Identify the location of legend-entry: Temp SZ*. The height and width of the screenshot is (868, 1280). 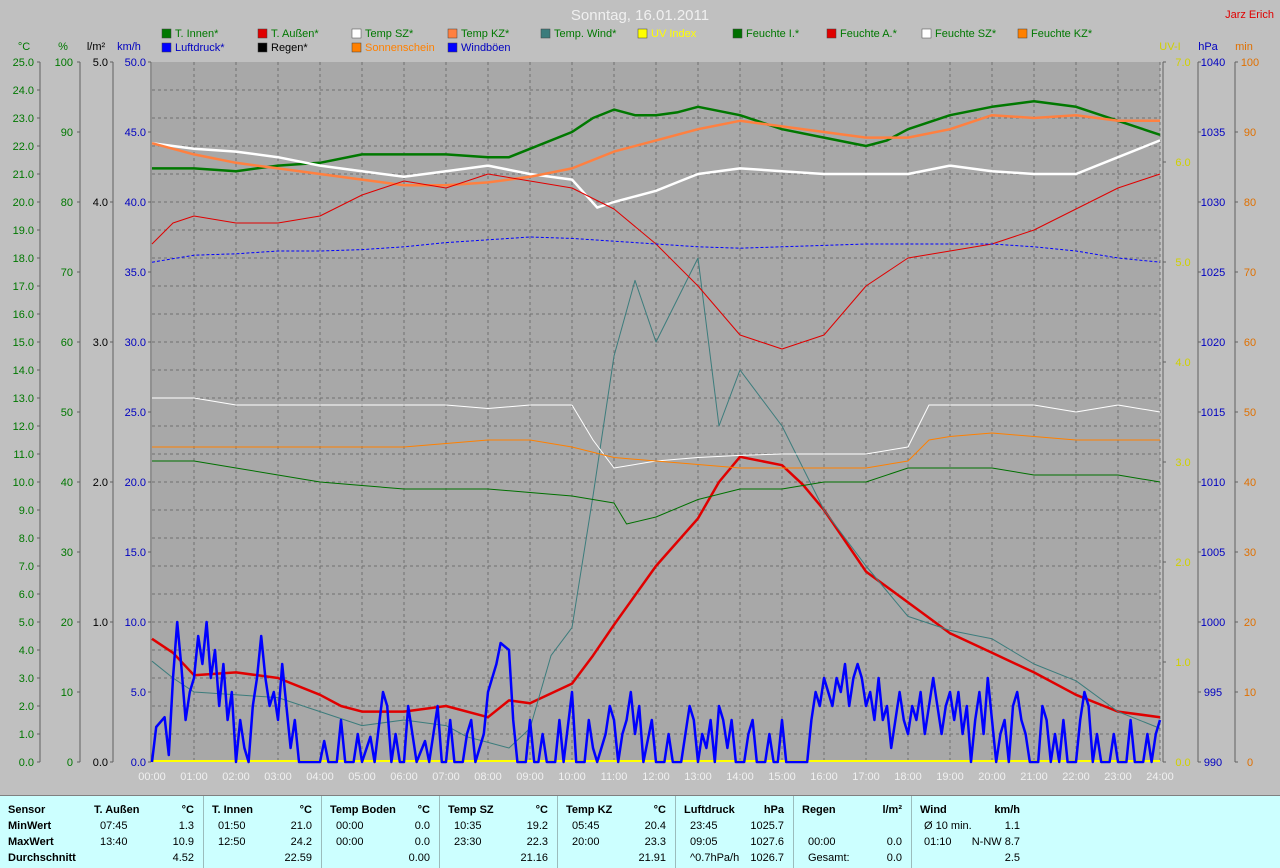
(382, 34).